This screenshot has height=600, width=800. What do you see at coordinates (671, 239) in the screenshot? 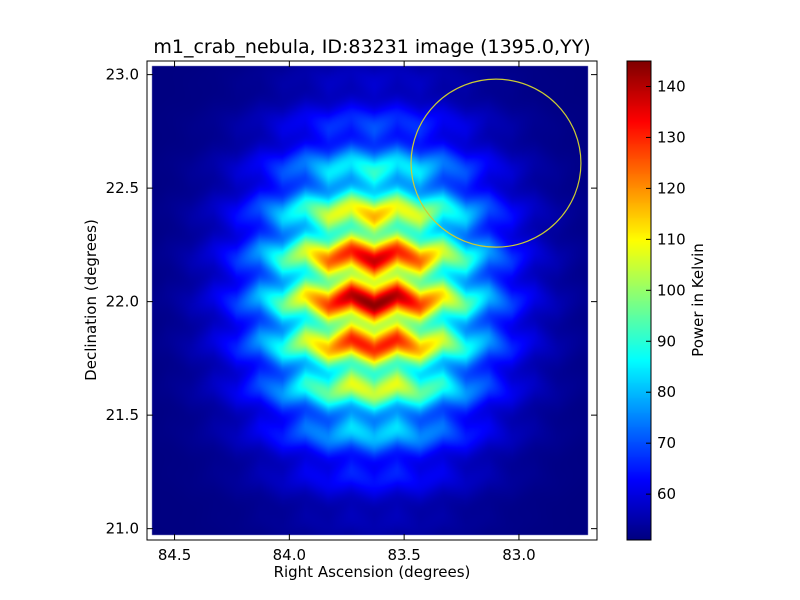
I see `colorbar-tick-label: 110` at bounding box center [671, 239].